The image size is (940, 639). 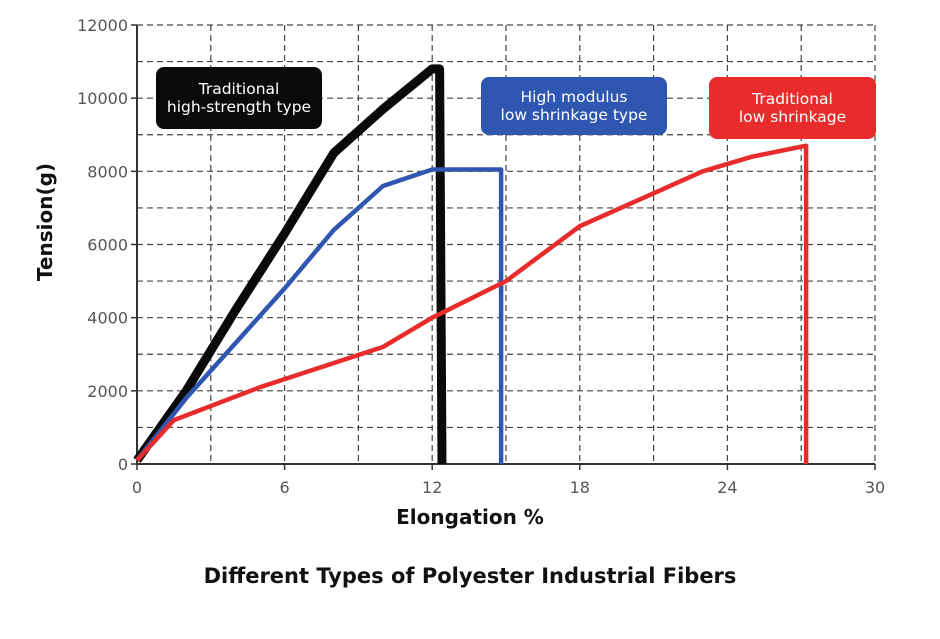 I want to click on legend-label-line-2: low shrinkage type, so click(x=574, y=115).